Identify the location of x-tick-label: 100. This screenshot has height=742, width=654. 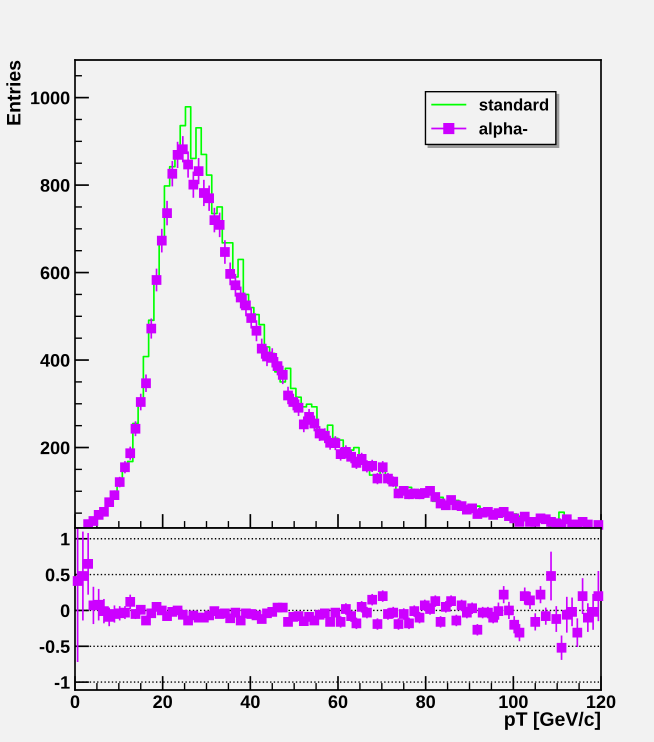
(513, 701).